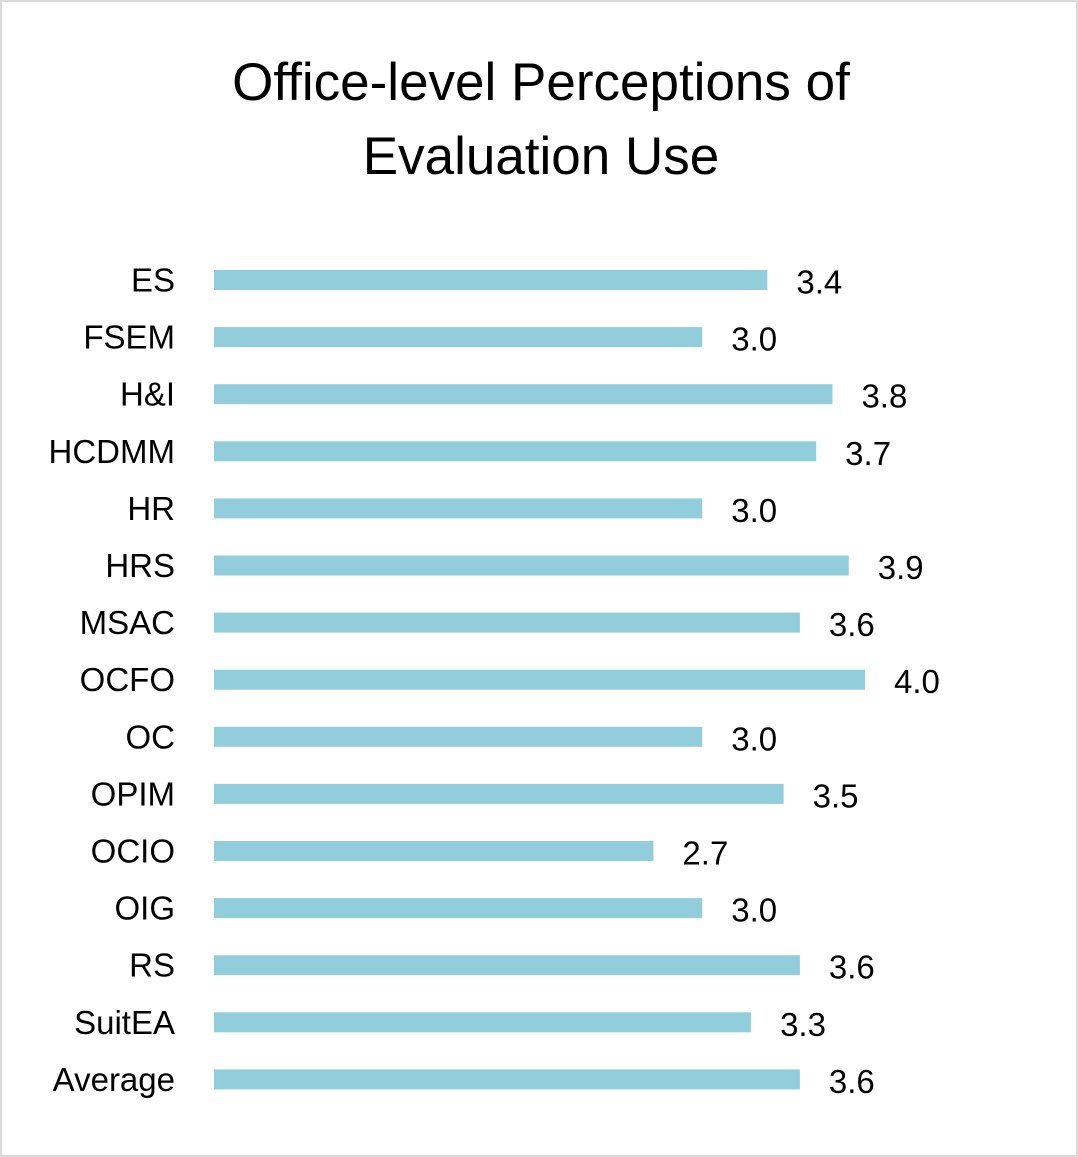  I want to click on data-label: 3.4, so click(819, 282).